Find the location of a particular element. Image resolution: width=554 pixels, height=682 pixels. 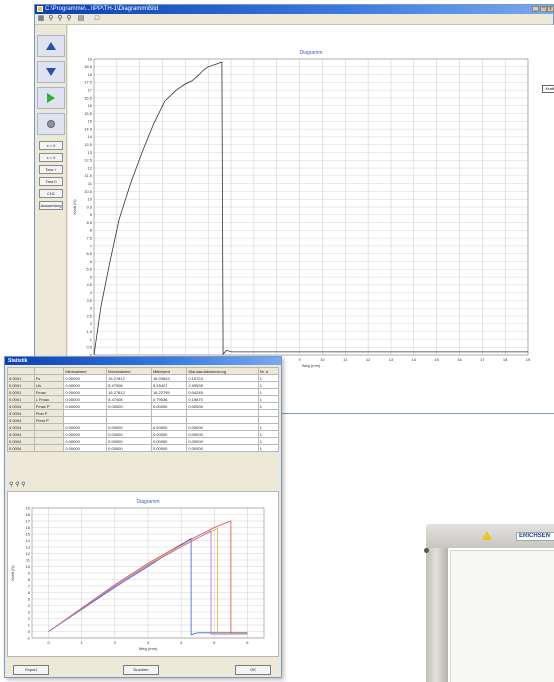

y-tick-label: 3 is located at coordinates (91, 308).